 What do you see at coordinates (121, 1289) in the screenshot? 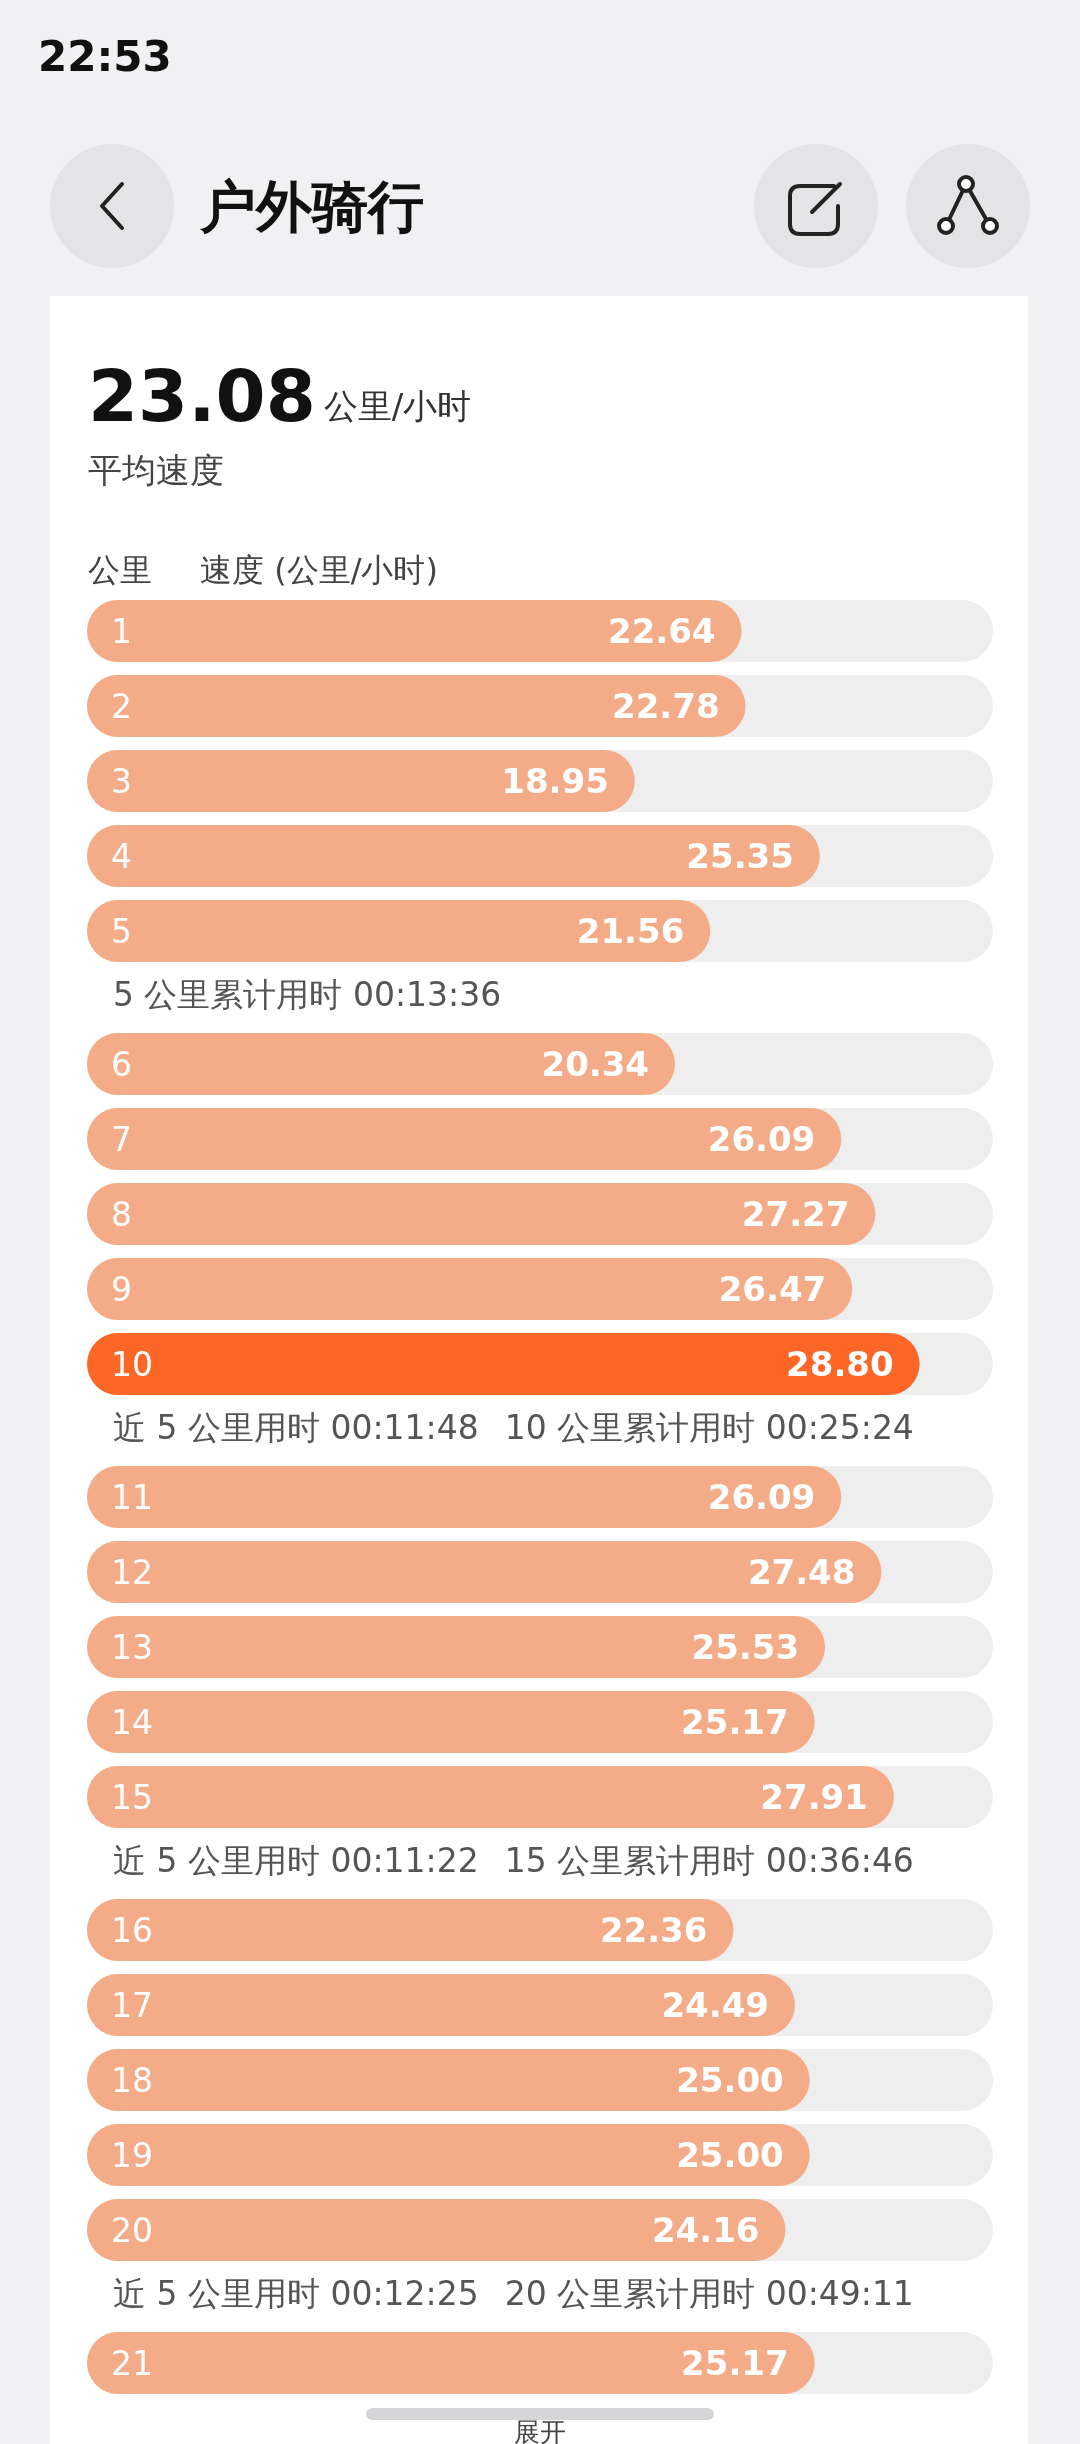
I see `y-tick-label: 9` at bounding box center [121, 1289].